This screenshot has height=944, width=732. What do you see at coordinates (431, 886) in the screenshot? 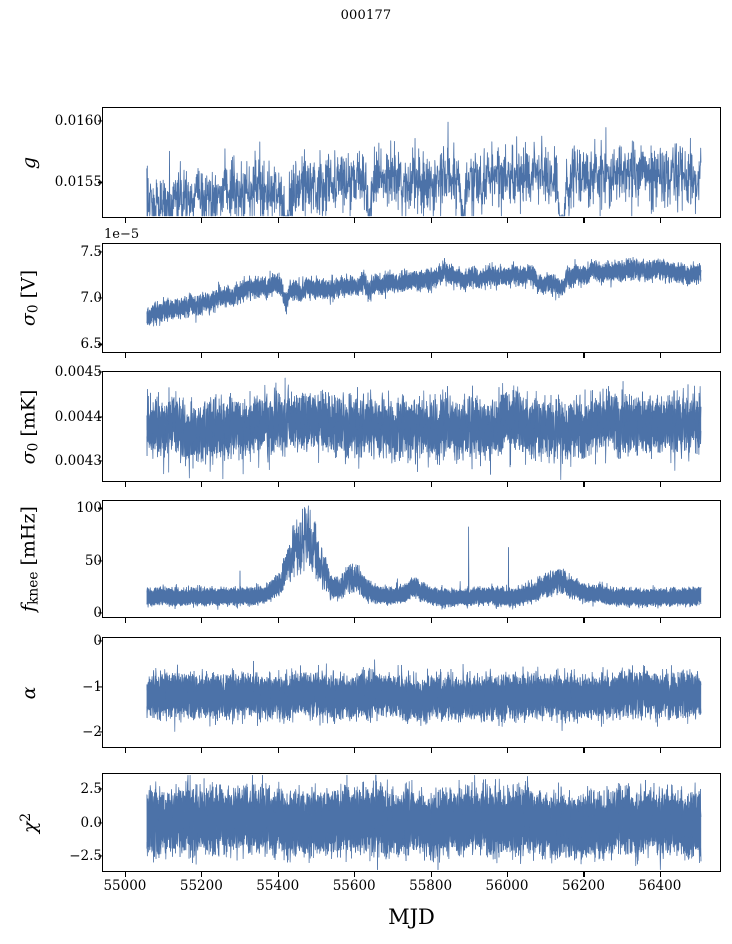
I see `x-tick-label-4: 55800` at bounding box center [431, 886].